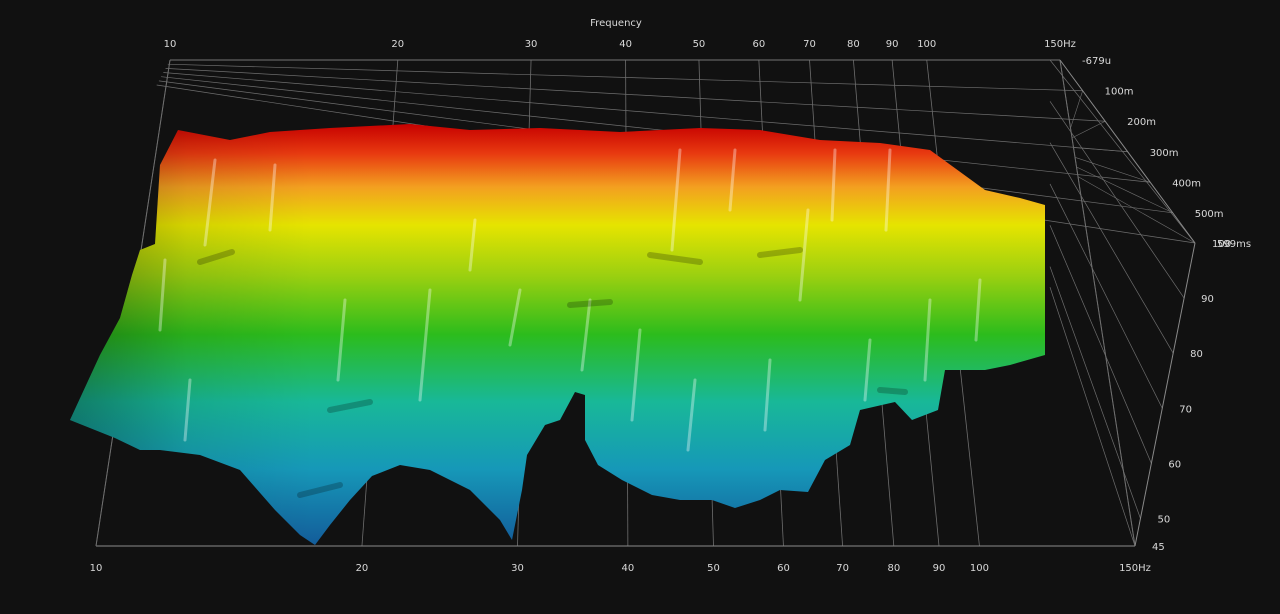 The width and height of the screenshot is (1280, 614). What do you see at coordinates (1112, 170) in the screenshot?
I see `time-wall-line-400m` at bounding box center [1112, 170].